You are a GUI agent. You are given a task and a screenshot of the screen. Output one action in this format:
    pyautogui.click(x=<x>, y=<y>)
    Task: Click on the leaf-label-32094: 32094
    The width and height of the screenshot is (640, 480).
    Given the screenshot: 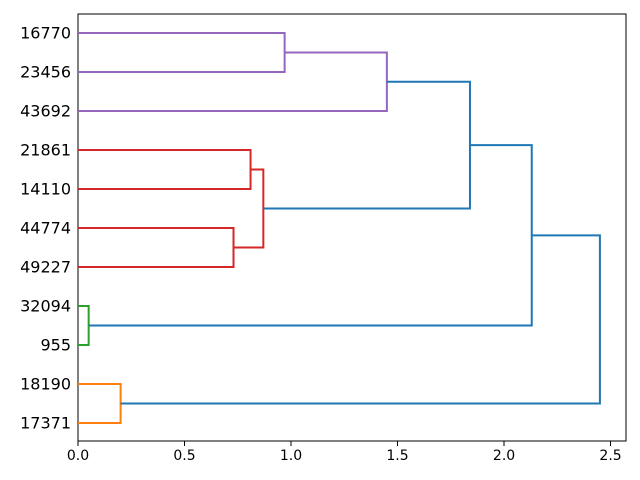 What is the action you would take?
    pyautogui.click(x=45, y=306)
    